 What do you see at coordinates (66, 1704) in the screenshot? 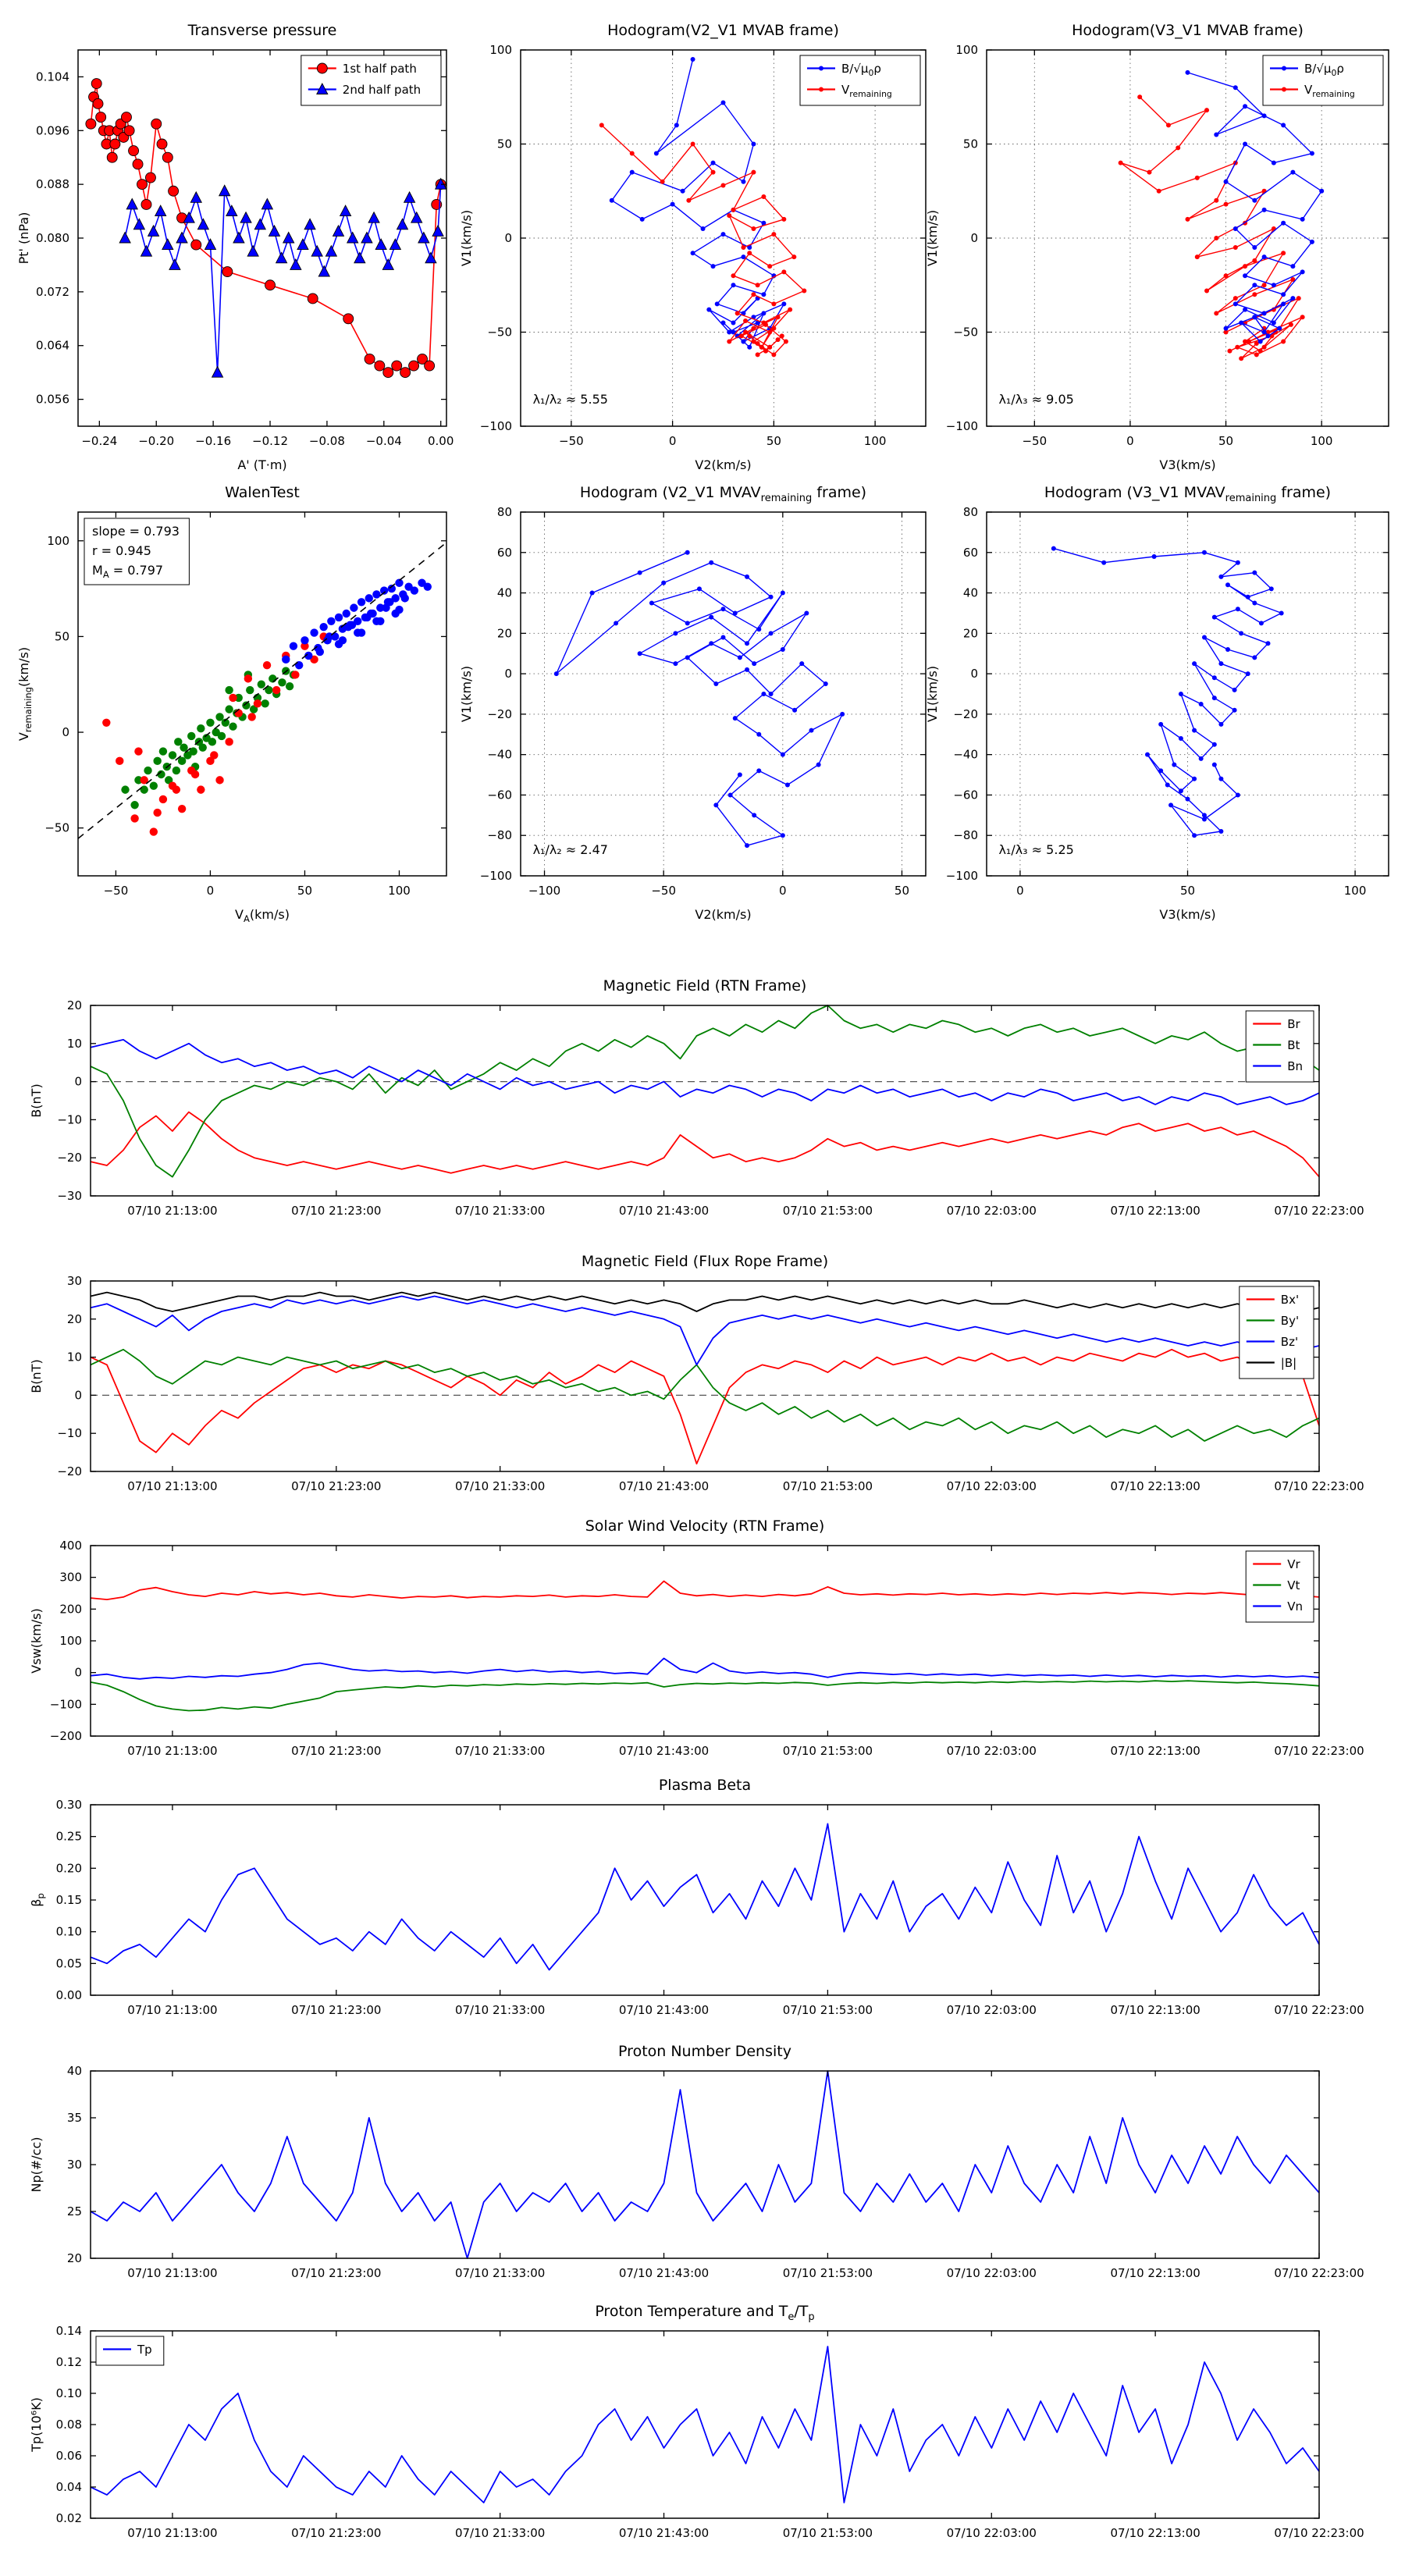
I see `svg-text: −100` at bounding box center [66, 1704].